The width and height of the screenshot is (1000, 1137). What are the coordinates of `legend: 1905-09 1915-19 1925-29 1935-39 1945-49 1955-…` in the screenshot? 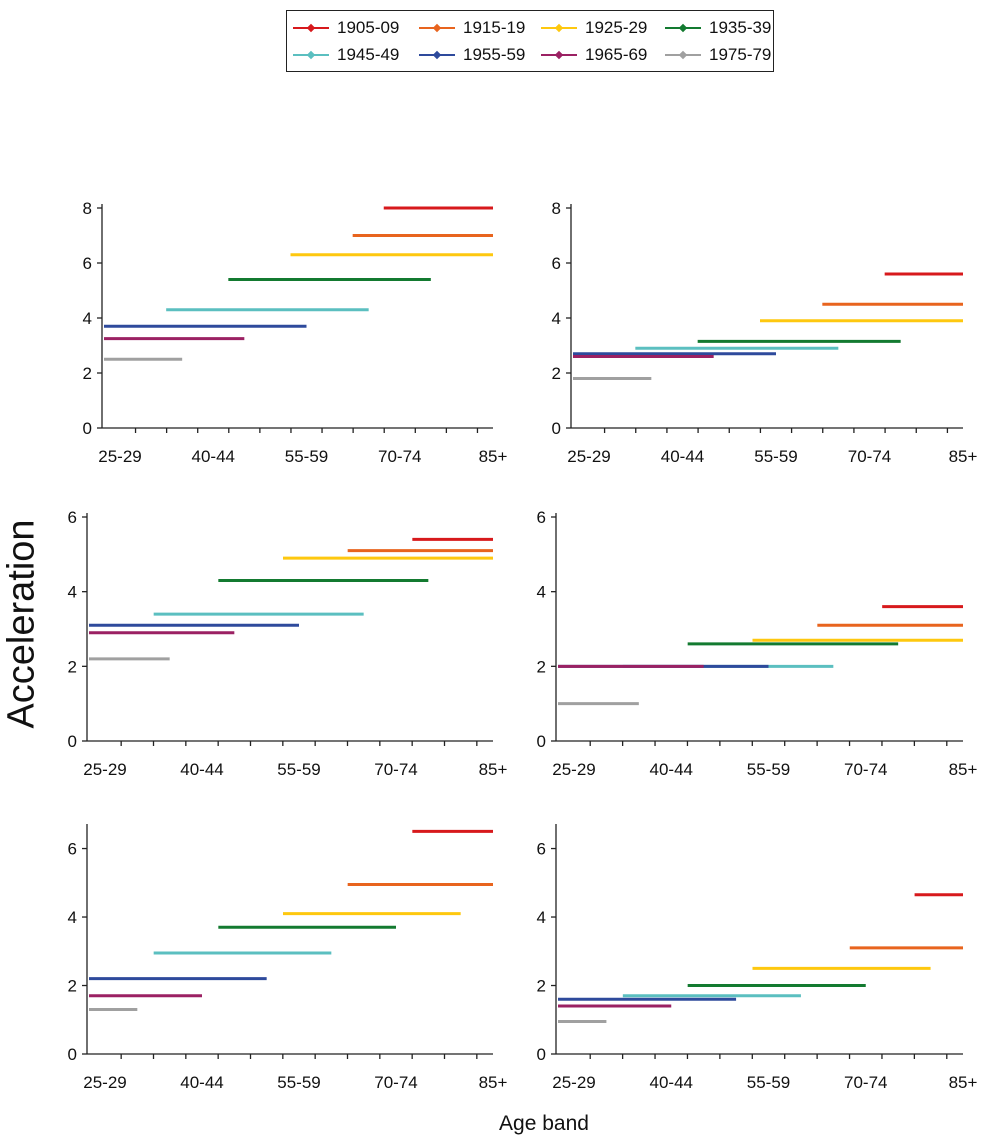 It's located at (530, 41).